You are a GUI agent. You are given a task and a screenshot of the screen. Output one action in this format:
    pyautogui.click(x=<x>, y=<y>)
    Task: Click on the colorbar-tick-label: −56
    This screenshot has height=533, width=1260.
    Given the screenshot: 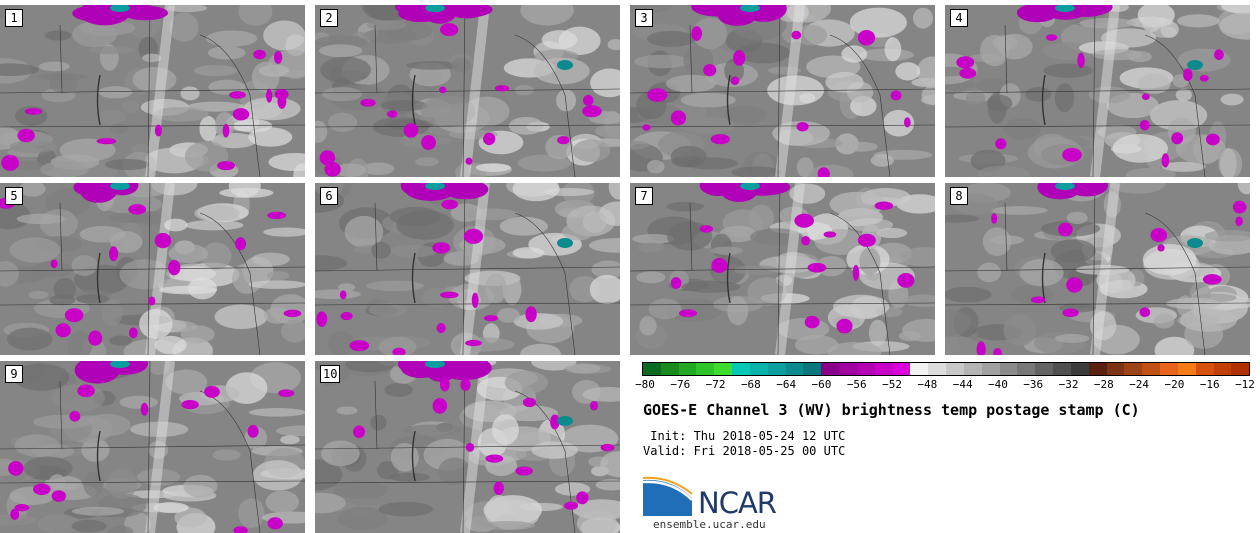 What is the action you would take?
    pyautogui.click(x=856, y=384)
    